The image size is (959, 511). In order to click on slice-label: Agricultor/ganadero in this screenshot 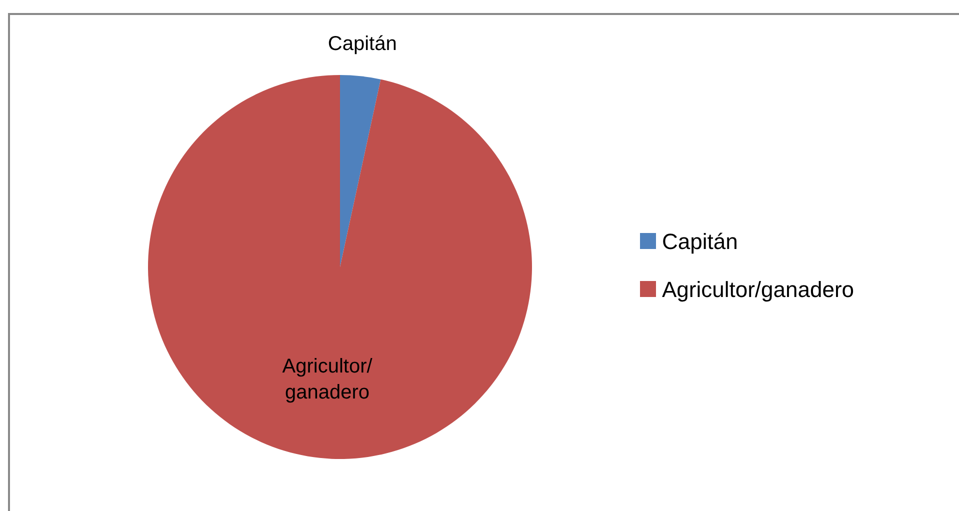, I will do `click(327, 379)`.